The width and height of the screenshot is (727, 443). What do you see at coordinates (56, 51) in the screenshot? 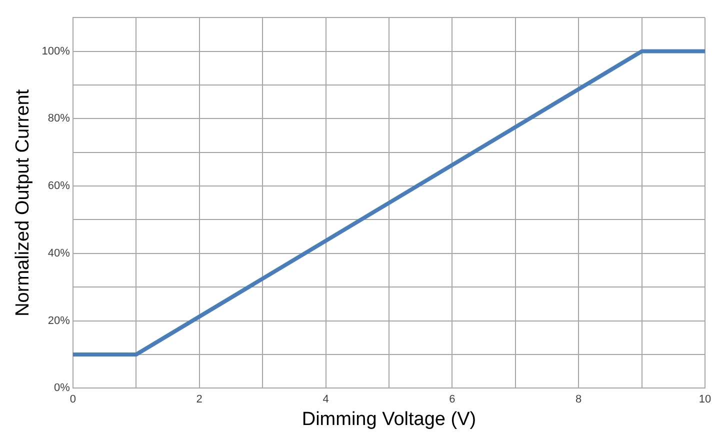
I see `y-tick-label: 100%` at bounding box center [56, 51].